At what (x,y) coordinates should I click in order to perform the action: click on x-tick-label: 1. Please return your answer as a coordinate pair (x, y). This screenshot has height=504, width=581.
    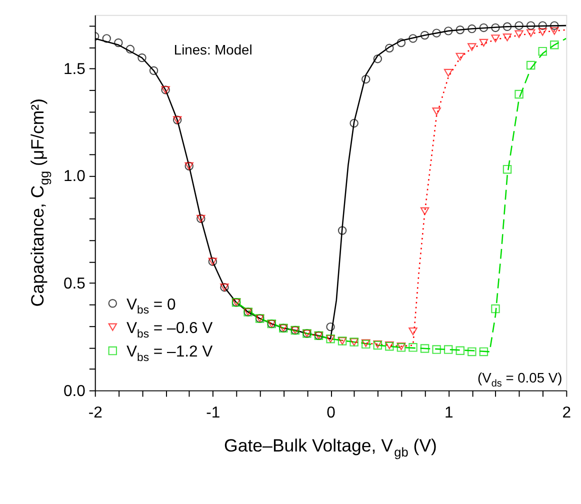
    Looking at the image, I should click on (449, 413).